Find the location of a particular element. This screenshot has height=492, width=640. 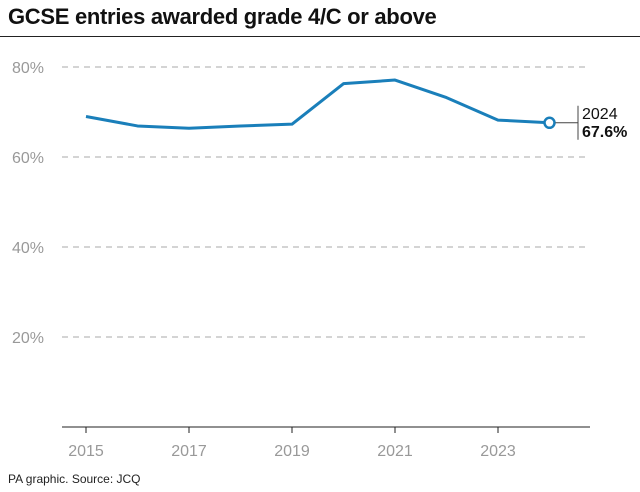

series-line is located at coordinates (317, 104).